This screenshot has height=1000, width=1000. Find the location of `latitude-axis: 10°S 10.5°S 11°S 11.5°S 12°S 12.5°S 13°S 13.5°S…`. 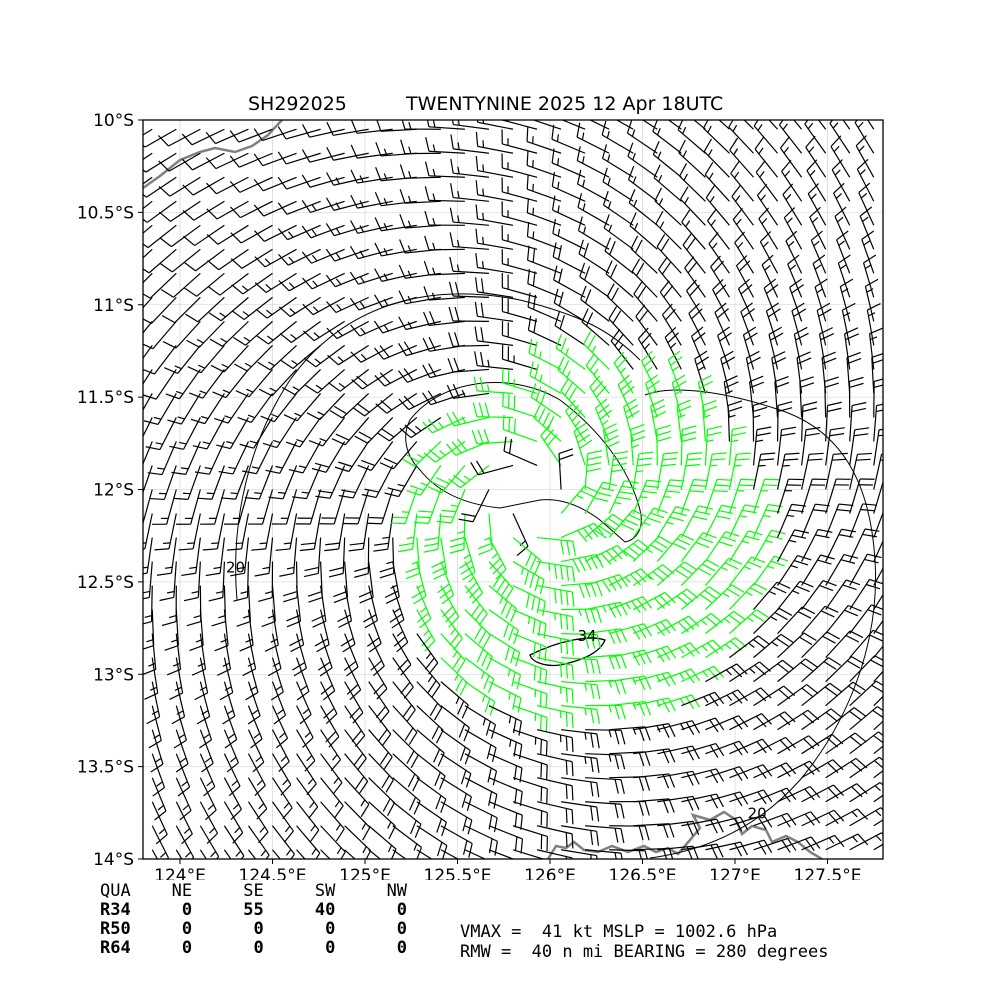

latitude-axis: 10°S 10.5°S 11°S 11.5°S 12°S 12.5°S 13°S 13.5°S… is located at coordinates (110, 490).